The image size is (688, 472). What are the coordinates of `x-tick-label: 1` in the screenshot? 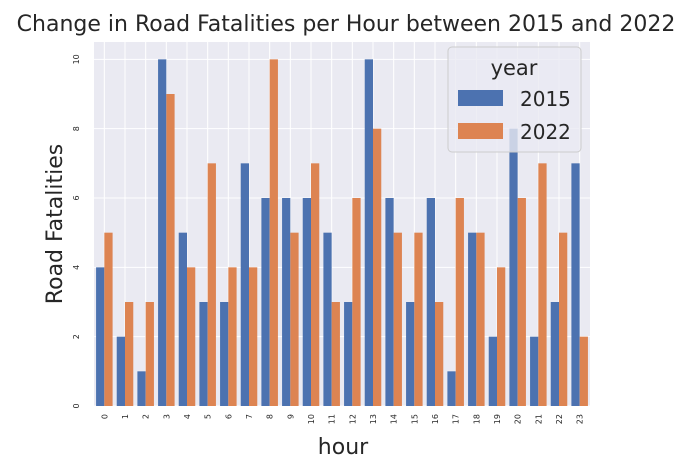 It's located at (125, 416).